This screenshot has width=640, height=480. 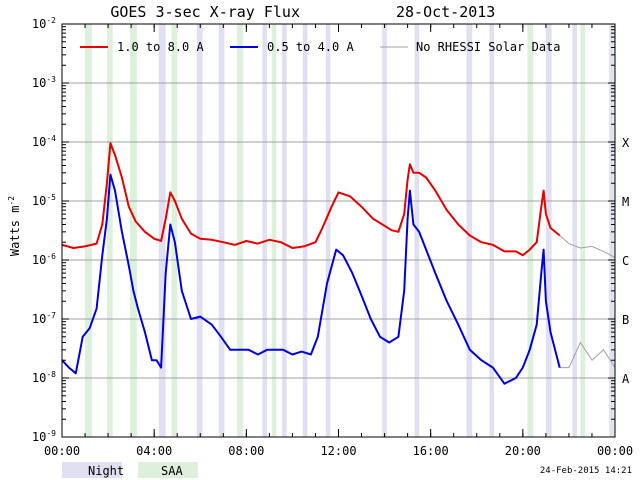 What do you see at coordinates (625, 261) in the screenshot?
I see `class-label: C` at bounding box center [625, 261].